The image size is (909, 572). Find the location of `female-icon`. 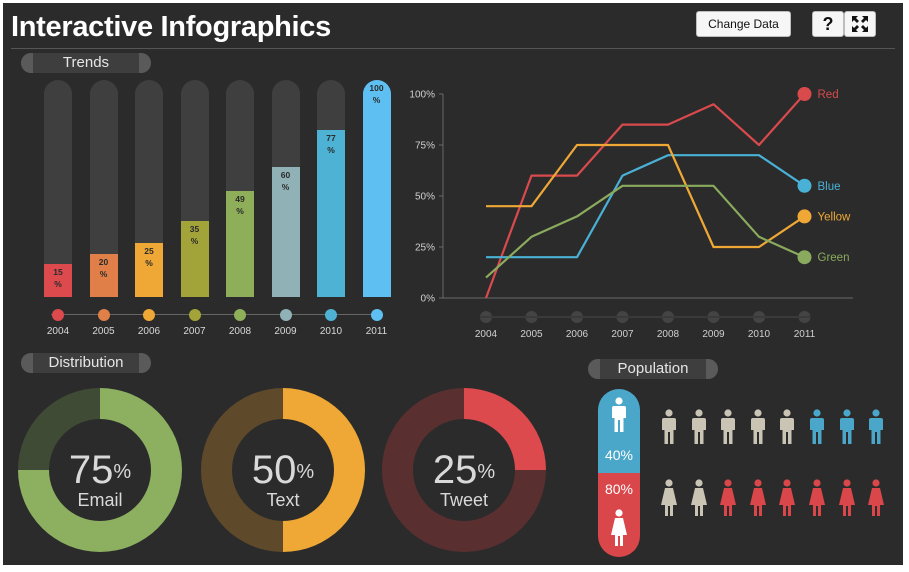

female-icon is located at coordinates (619, 527).